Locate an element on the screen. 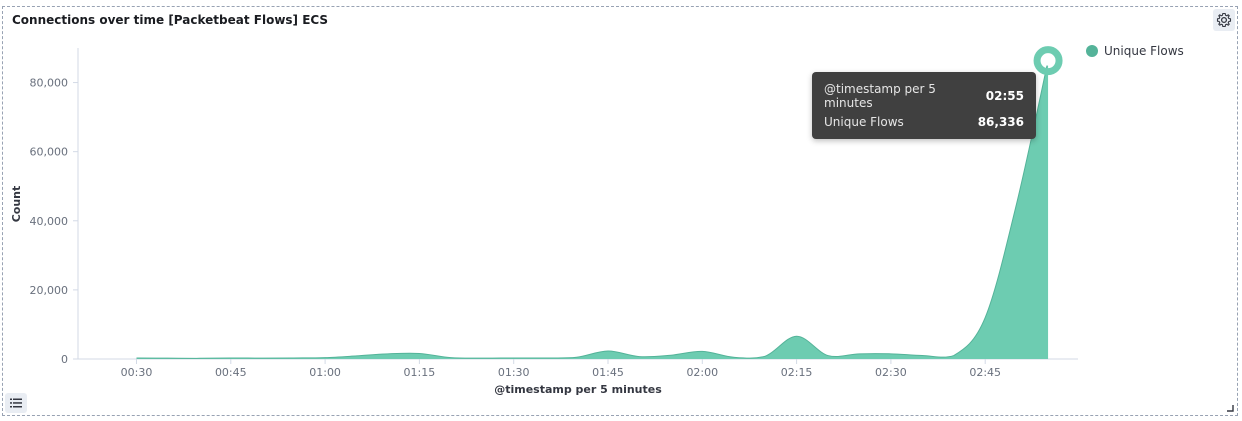  y-tick-label: 60,000 is located at coordinates (49, 152).